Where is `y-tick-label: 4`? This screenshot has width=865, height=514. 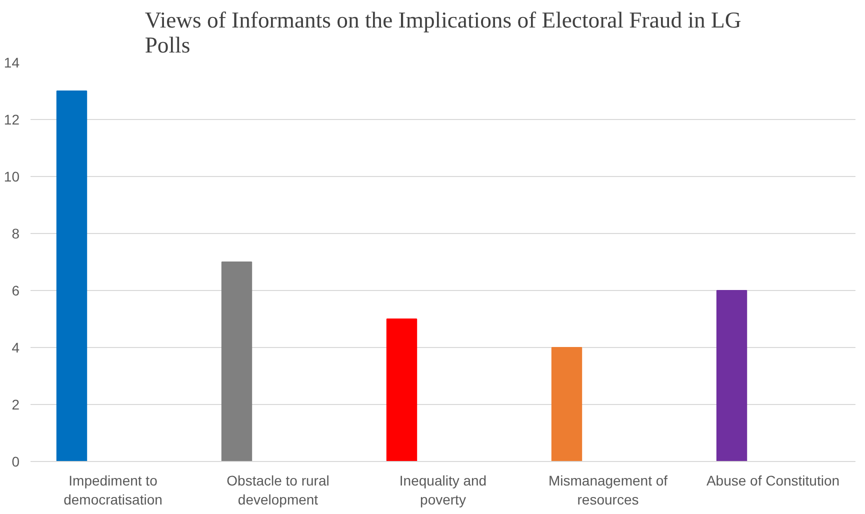 y-tick-label: 4 is located at coordinates (16, 348).